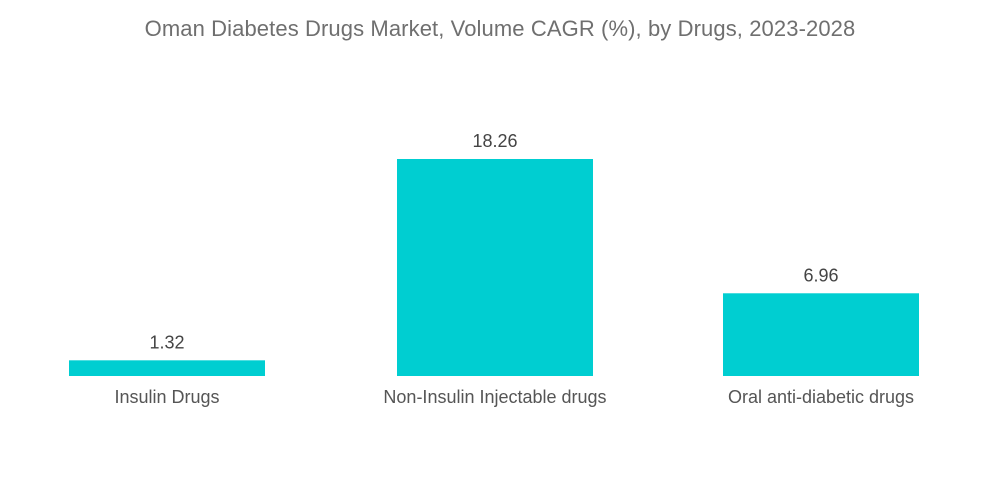 Image resolution: width=1000 pixels, height=504 pixels. I want to click on category-label-1: Insulin Drugs, so click(166, 397).